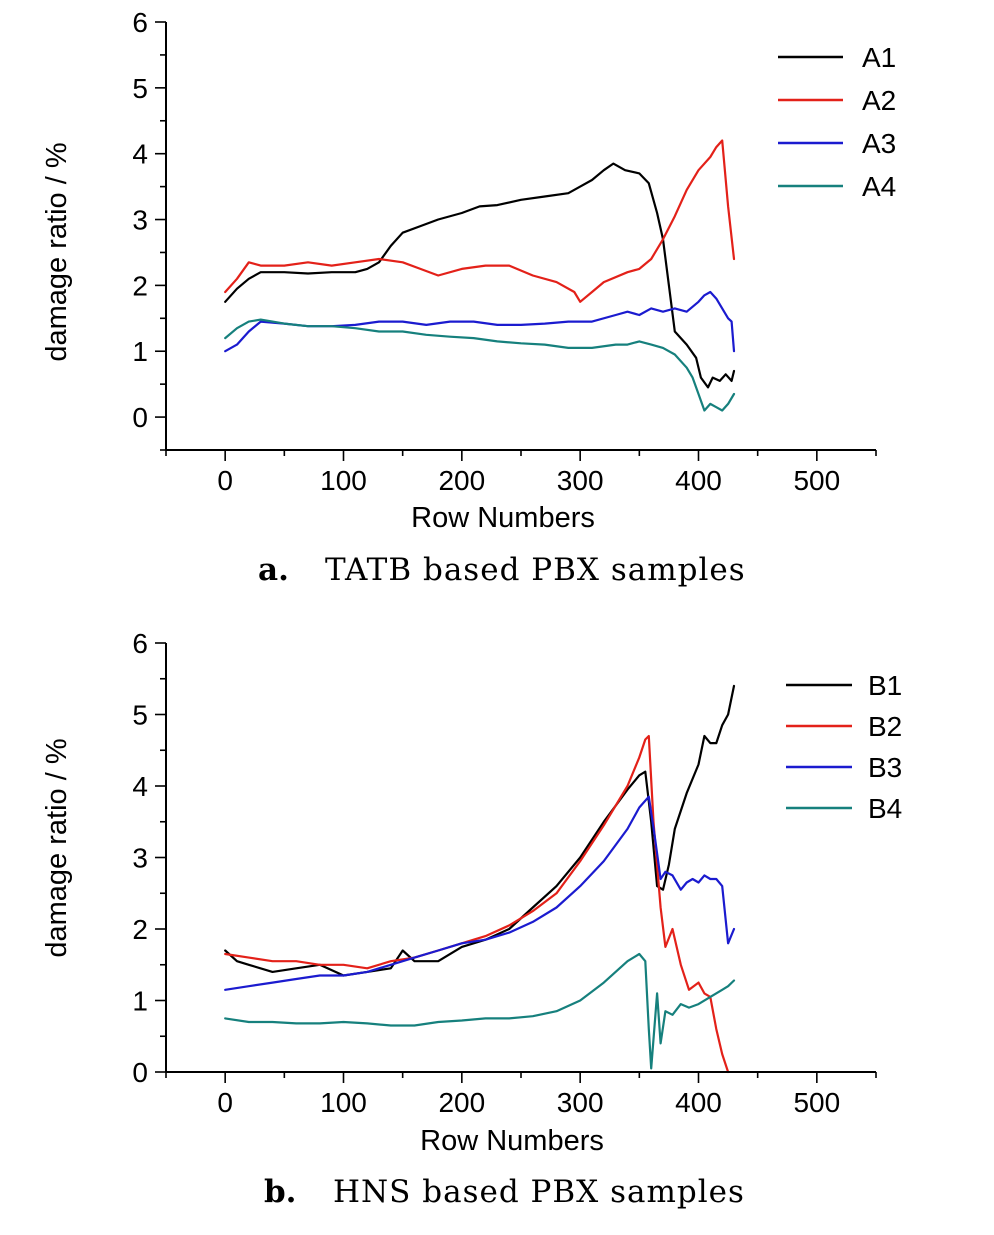 The image size is (994, 1235). I want to click on panel-b-legend-label-b1: B1, so click(885, 685).